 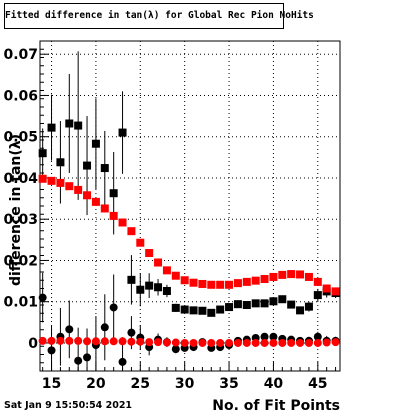 What do you see at coordinates (16, 210) in the screenshot?
I see `y-axis-label: difference in tan(λ)` at bounding box center [16, 210].